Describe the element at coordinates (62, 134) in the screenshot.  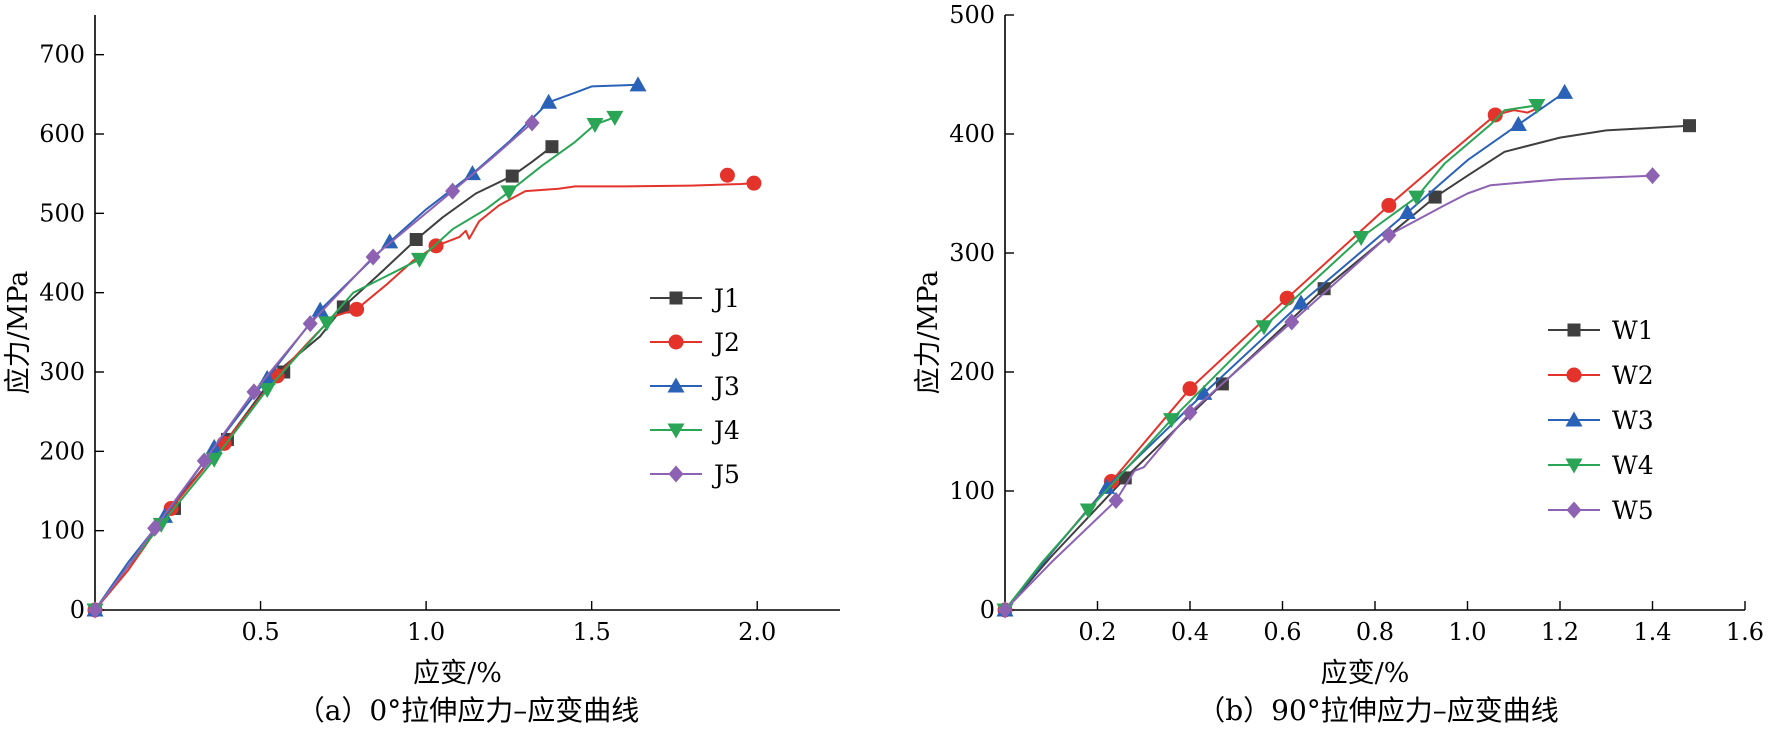
I see `y-tick-label: 600` at that location.